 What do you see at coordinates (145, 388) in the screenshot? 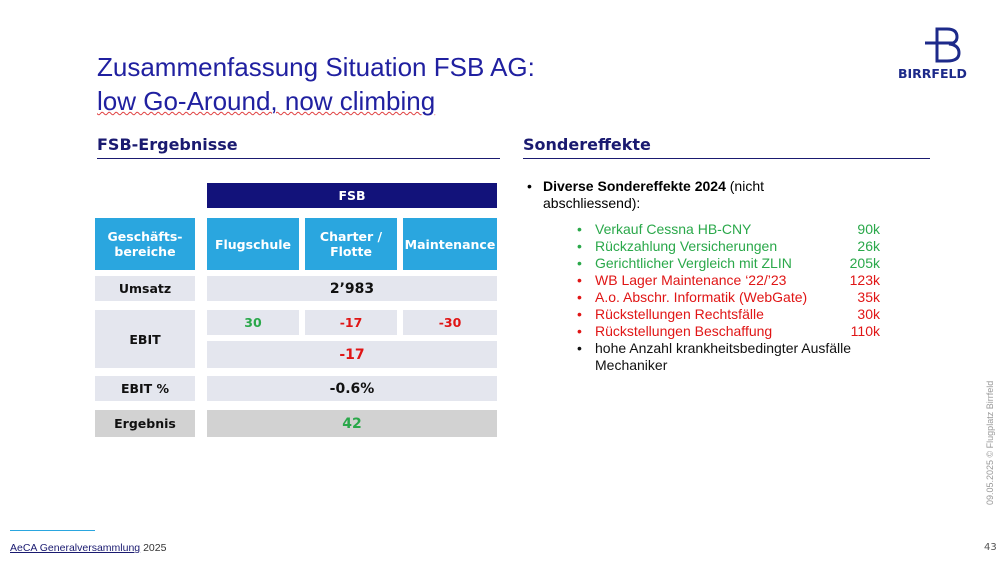
I see `row-label: EBIT %` at bounding box center [145, 388].